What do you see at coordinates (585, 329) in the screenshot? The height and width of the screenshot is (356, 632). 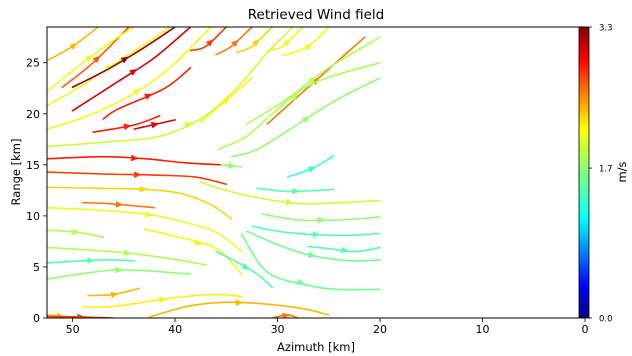 I see `x-tick-label: 0` at bounding box center [585, 329].